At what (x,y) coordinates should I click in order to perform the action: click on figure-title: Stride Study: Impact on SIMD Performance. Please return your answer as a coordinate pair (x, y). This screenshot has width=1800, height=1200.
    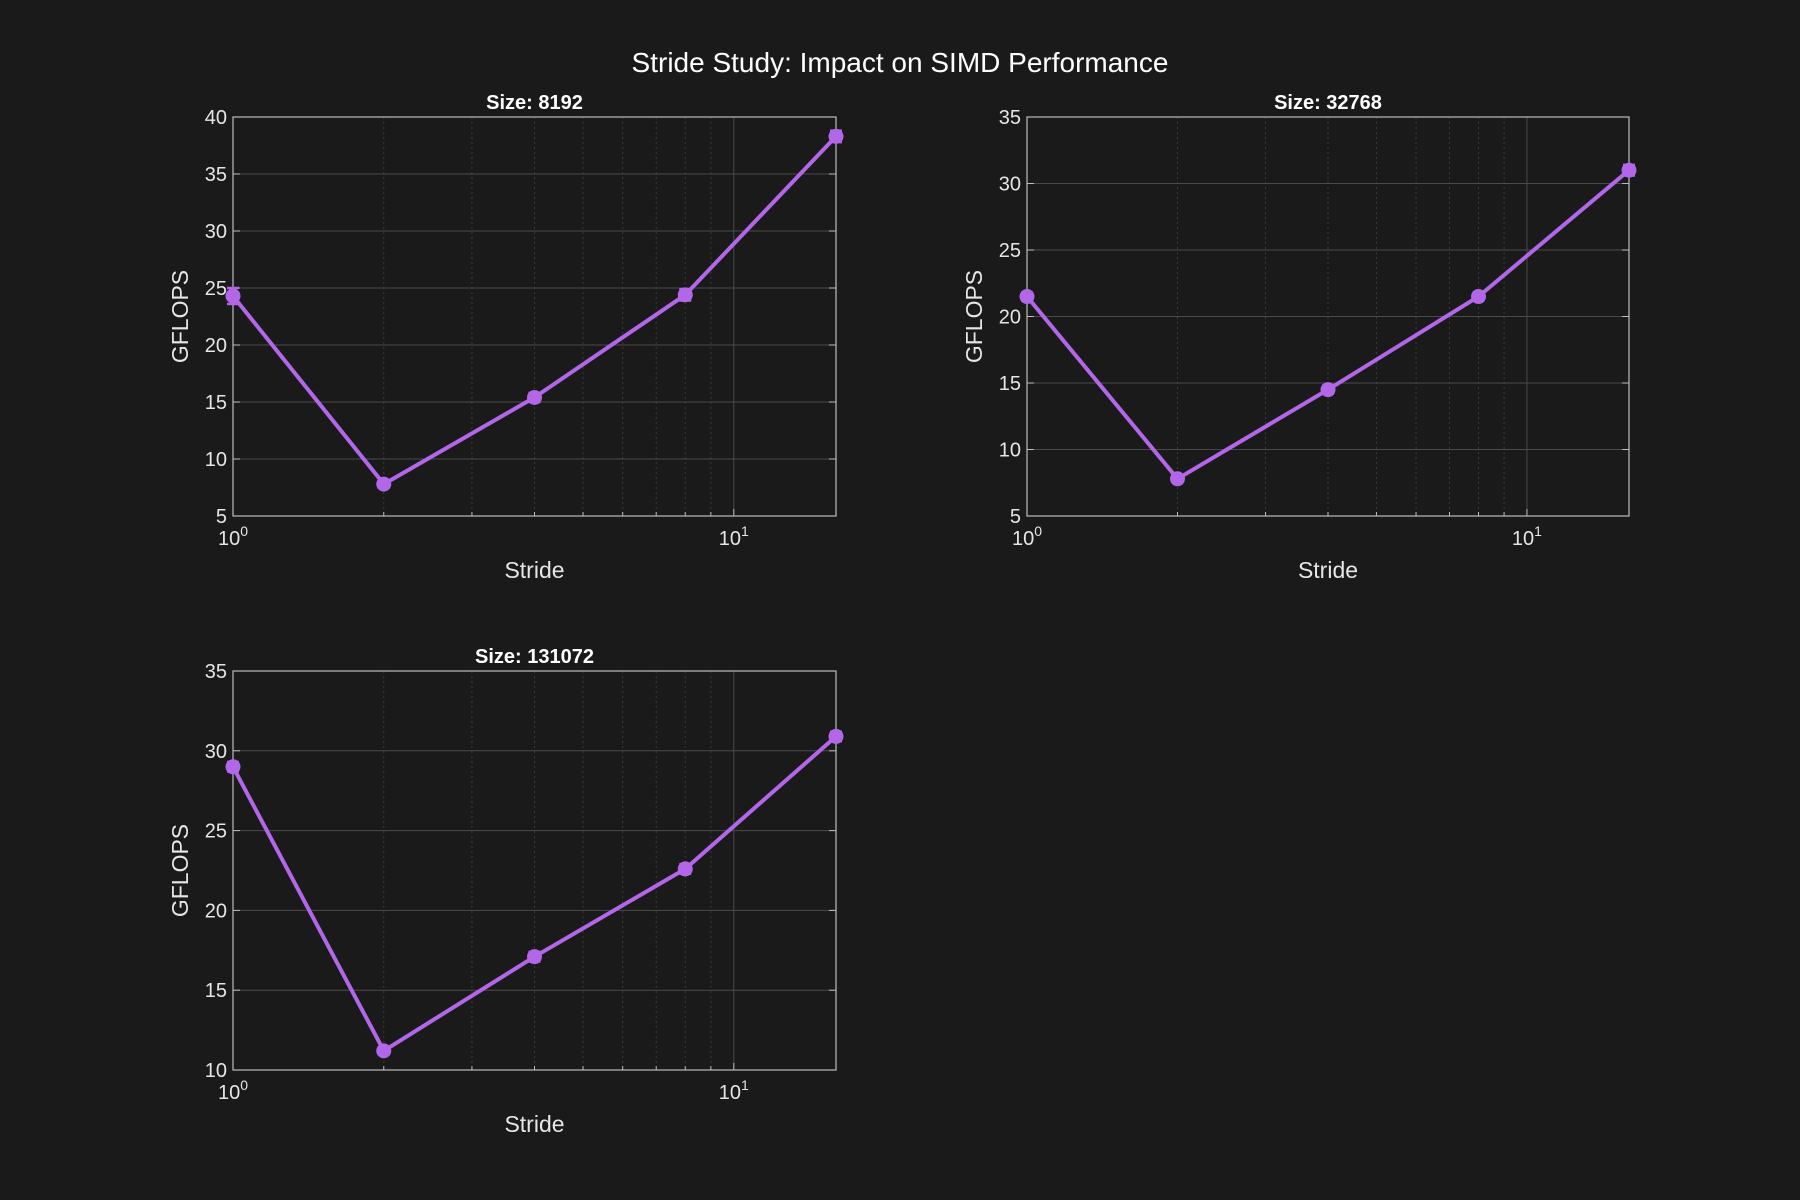
    Looking at the image, I should click on (900, 62).